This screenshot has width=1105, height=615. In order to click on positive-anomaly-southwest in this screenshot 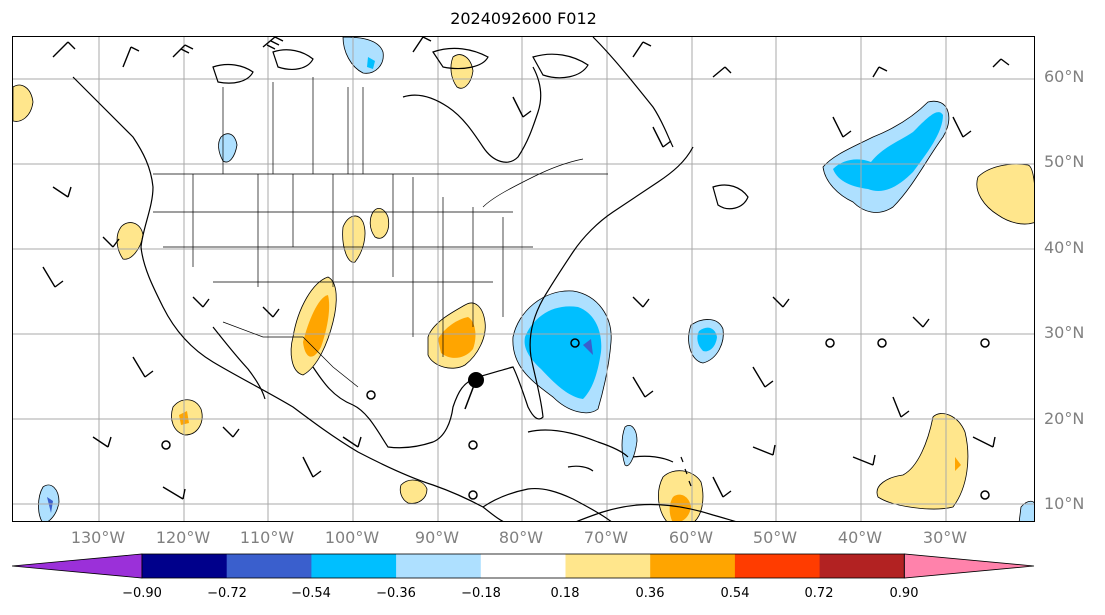, I will do `click(354, 239)`.